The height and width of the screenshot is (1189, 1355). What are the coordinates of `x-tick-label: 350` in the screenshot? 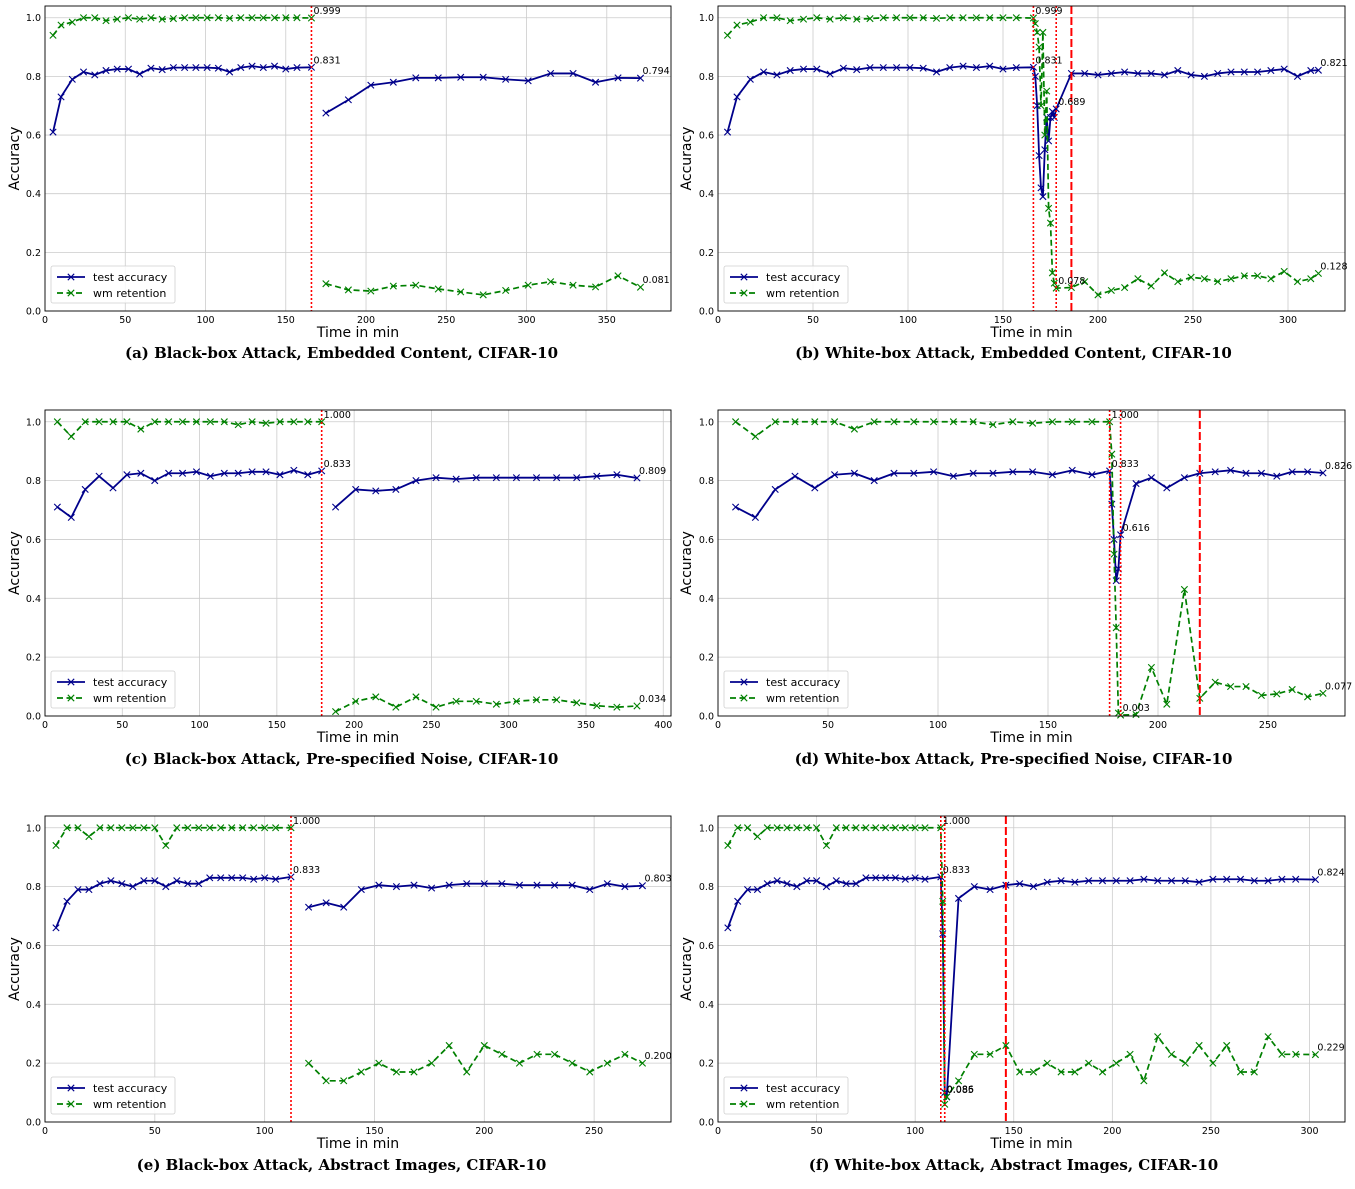 It's located at (586, 725).